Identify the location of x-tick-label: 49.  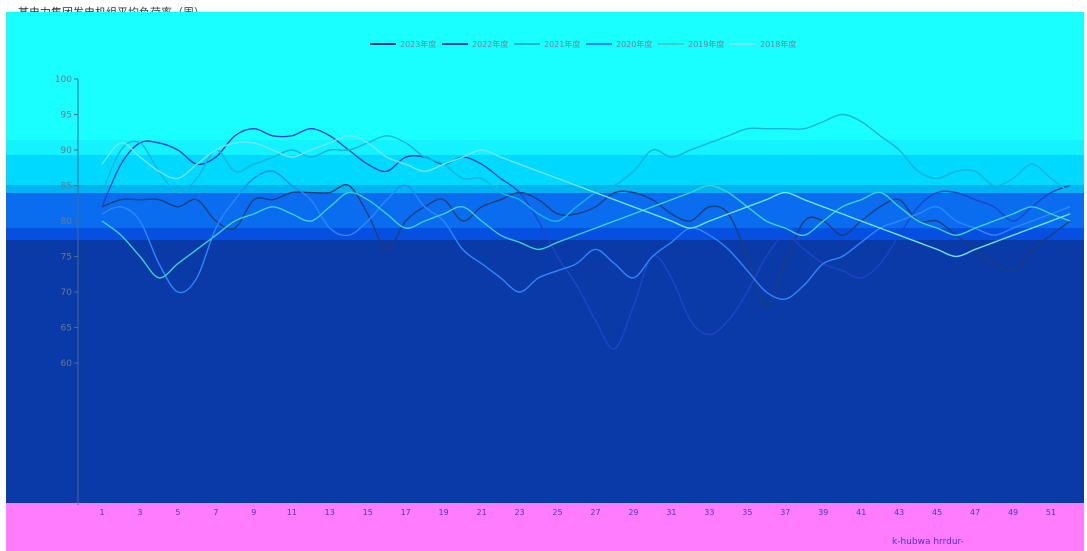
(1013, 512).